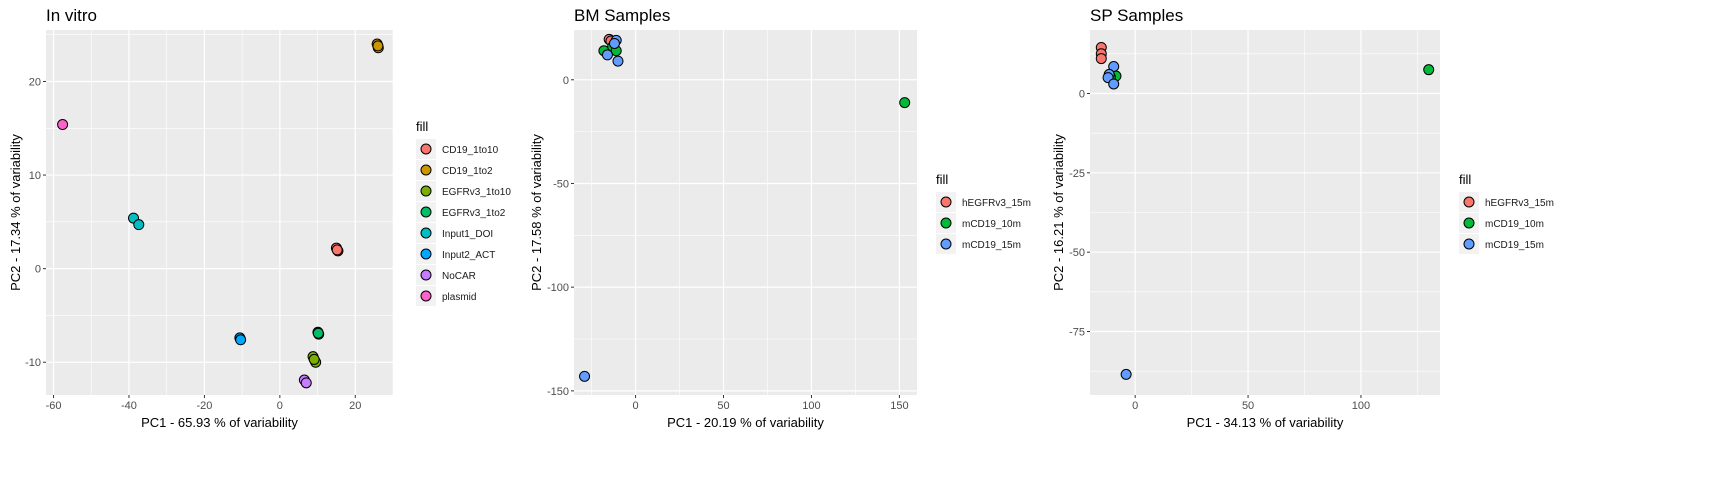  I want to click on x-tick-label: -20, so click(204, 406).